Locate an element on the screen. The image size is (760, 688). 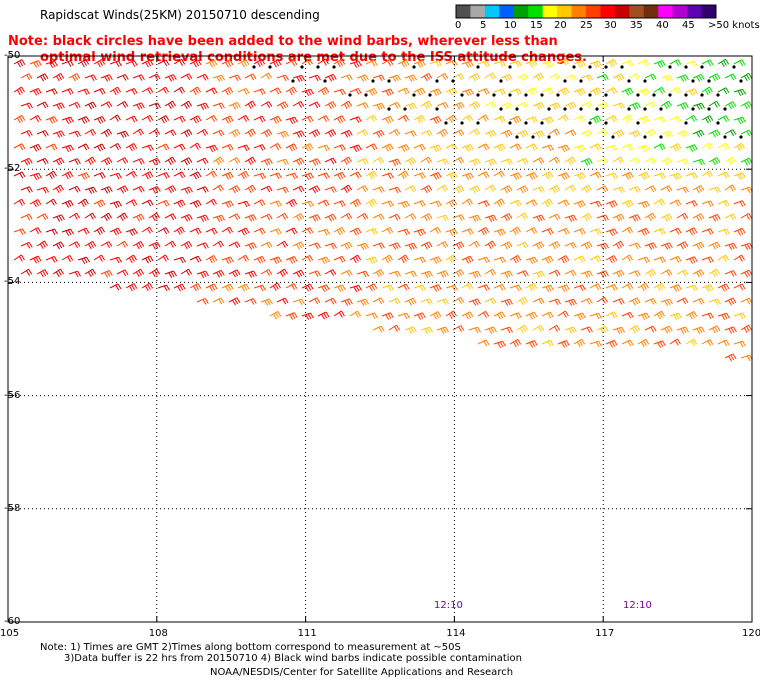
latitude-label: -56 is located at coordinates (12, 395).